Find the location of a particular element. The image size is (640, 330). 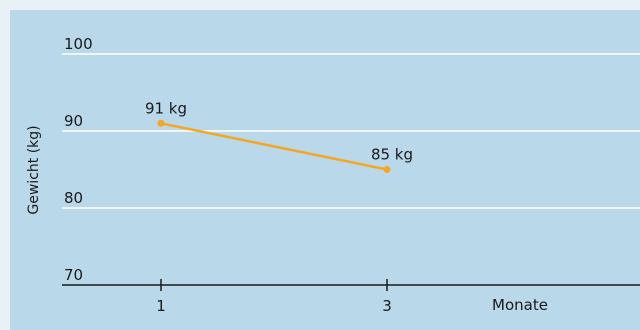

x-axis-label: Monate is located at coordinates (520, 305).